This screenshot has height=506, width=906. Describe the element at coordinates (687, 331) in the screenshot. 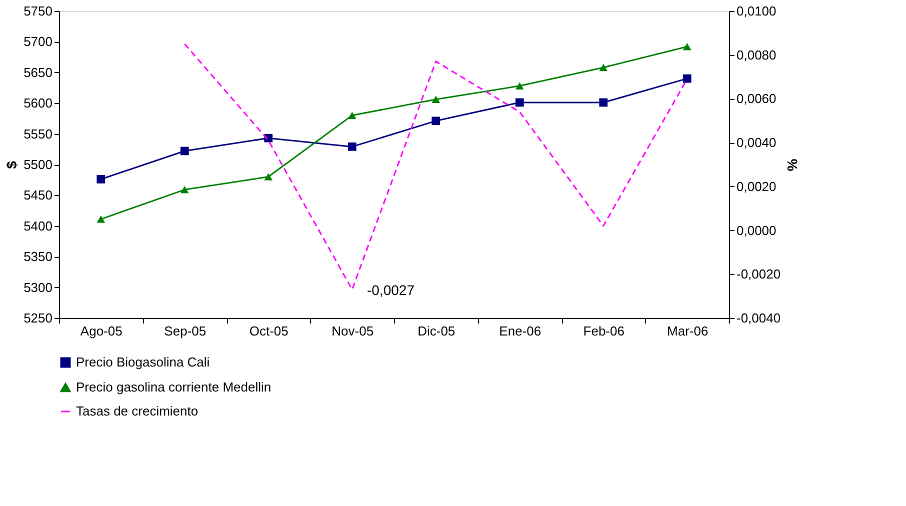

I see `x-tick-label: Mar-06` at that location.